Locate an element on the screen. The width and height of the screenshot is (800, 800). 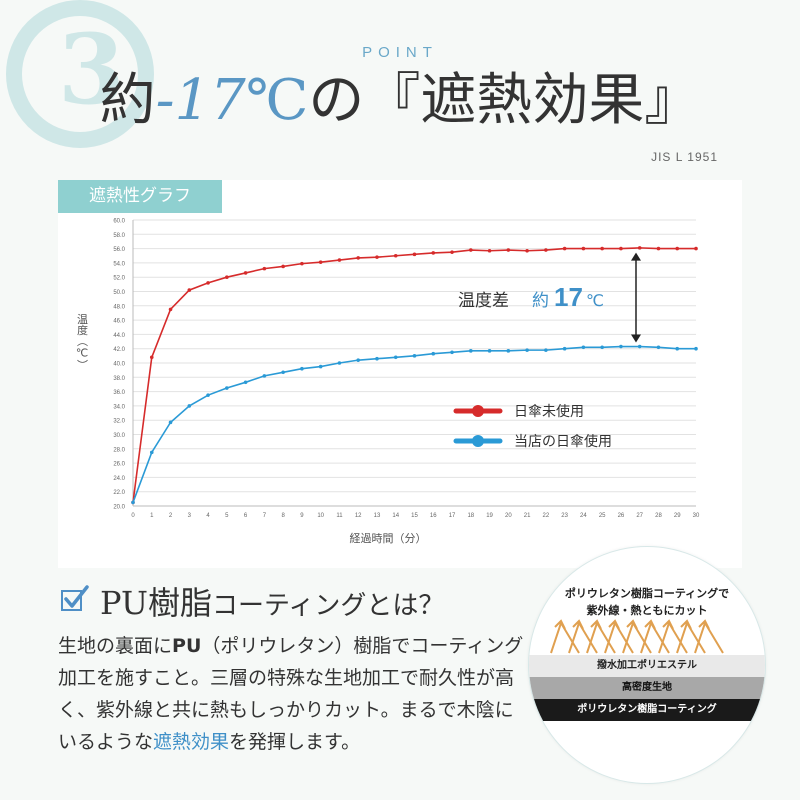
legend-label-2: 当店の日傘使用 is located at coordinates (563, 441).